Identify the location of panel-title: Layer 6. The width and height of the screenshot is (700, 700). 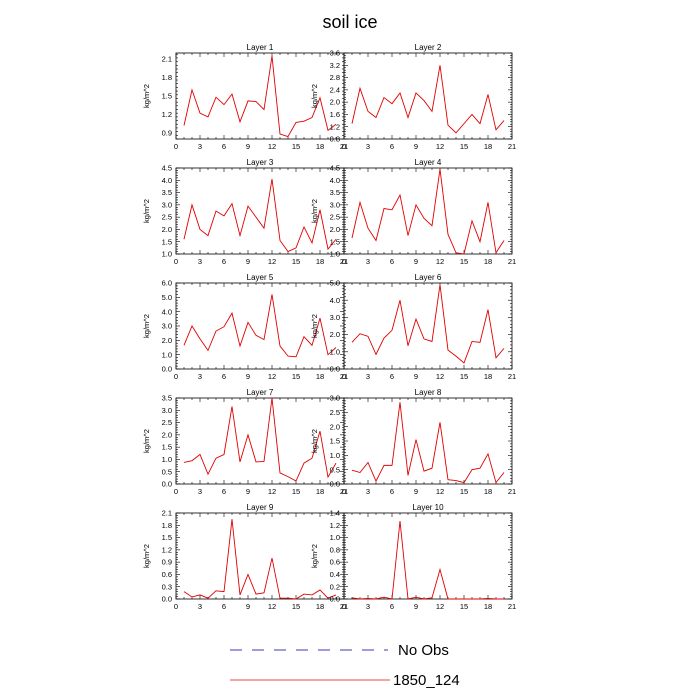
(428, 277).